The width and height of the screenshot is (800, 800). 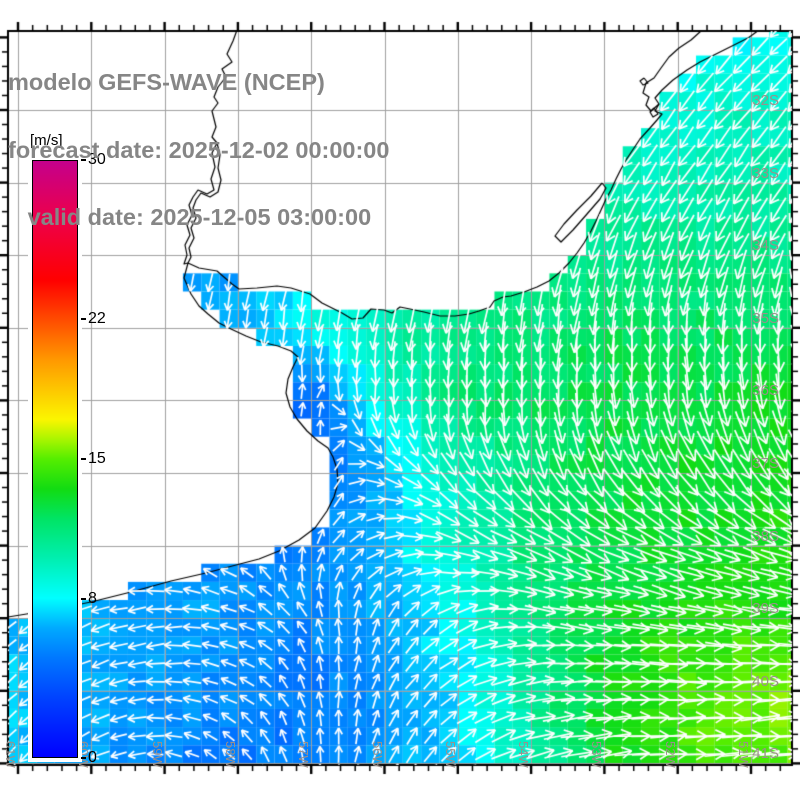 I want to click on lat-label: 34S, so click(x=765, y=246).